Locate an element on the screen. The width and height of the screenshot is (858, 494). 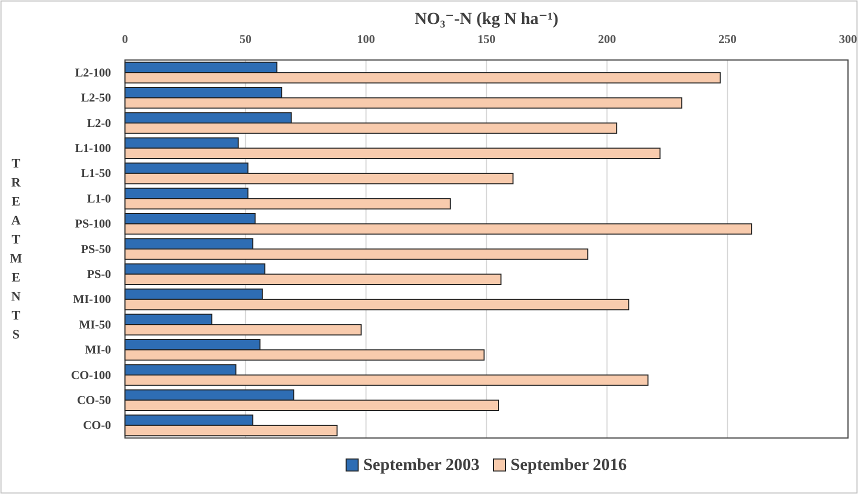
legend-label: September 2016 is located at coordinates (568, 464).